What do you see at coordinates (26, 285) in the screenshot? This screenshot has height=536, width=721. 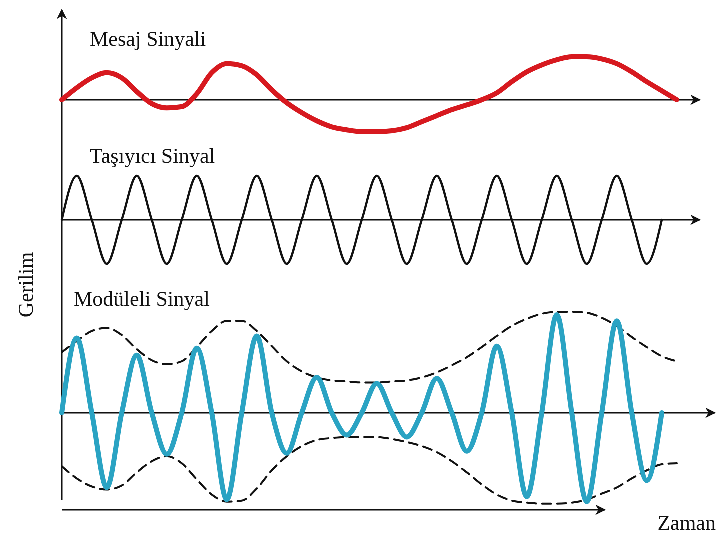 I see `y-axis-title: Gerilim` at bounding box center [26, 285].